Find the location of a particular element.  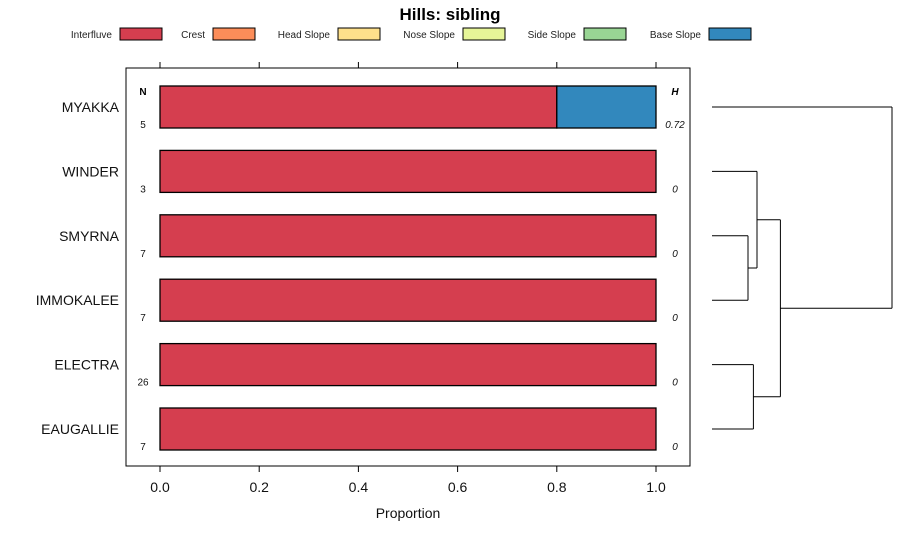

legend-item-interfluve: Interfluve is located at coordinates (117, 34).